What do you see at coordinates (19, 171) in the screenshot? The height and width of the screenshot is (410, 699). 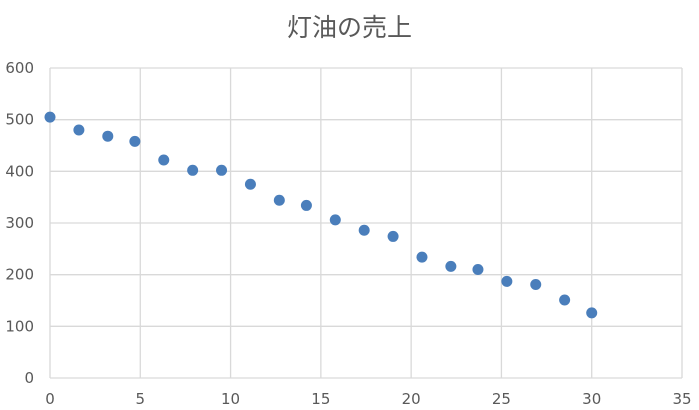 I see `y-tick-label: 400` at bounding box center [19, 171].